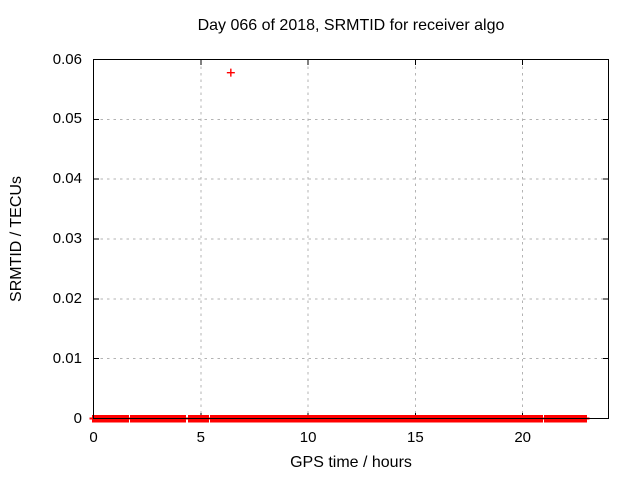 This screenshot has height=480, width=640. Describe the element at coordinates (522, 437) in the screenshot. I see `x-tick-label: 20` at that location.